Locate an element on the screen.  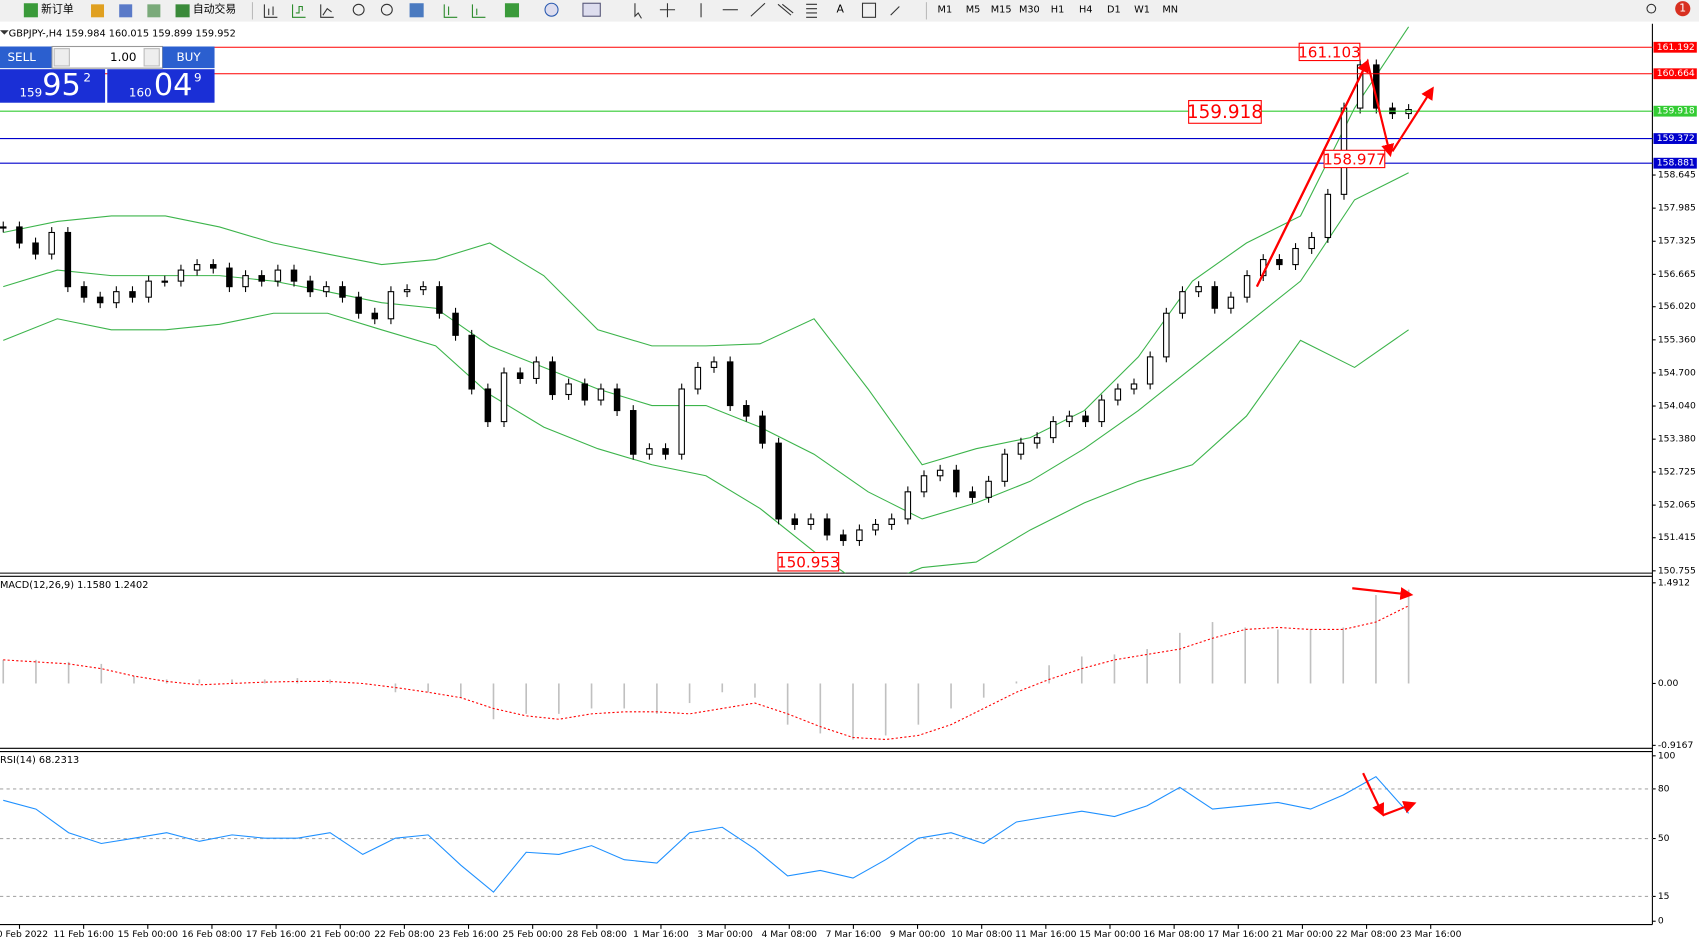
auto-trading: 自动交易 is located at coordinates (214, 9).